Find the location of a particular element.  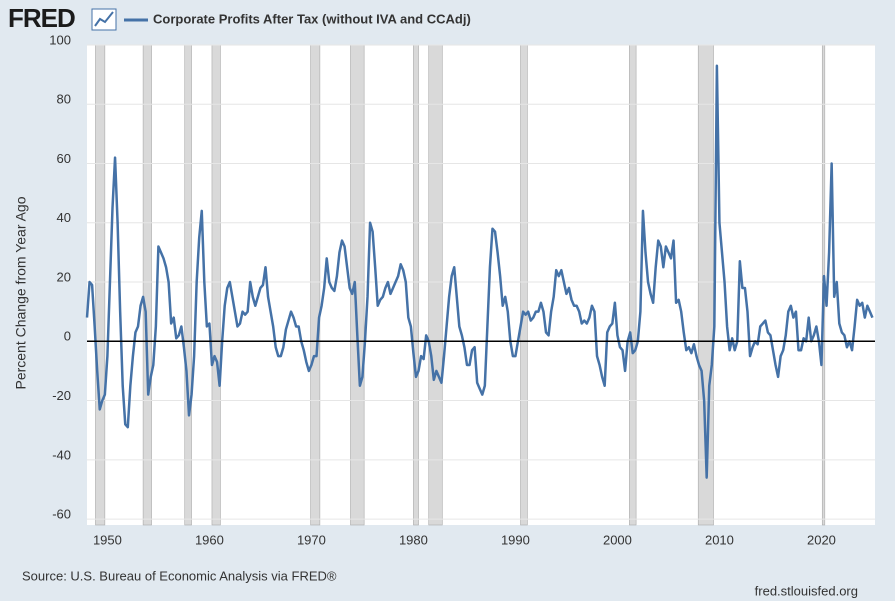

y-tick-label: -20 is located at coordinates (61, 395).